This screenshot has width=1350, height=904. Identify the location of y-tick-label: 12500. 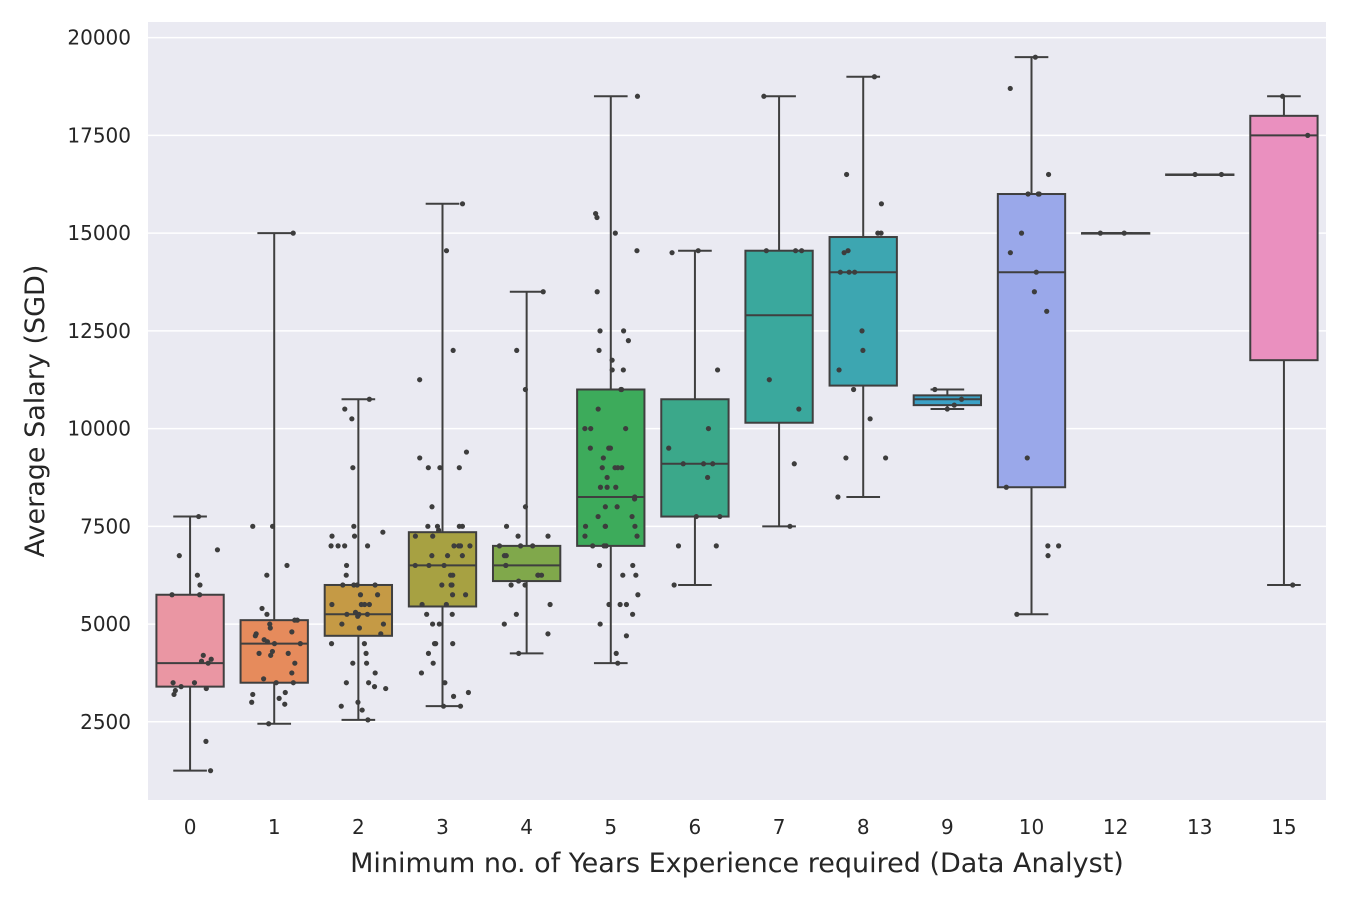
(99, 331).